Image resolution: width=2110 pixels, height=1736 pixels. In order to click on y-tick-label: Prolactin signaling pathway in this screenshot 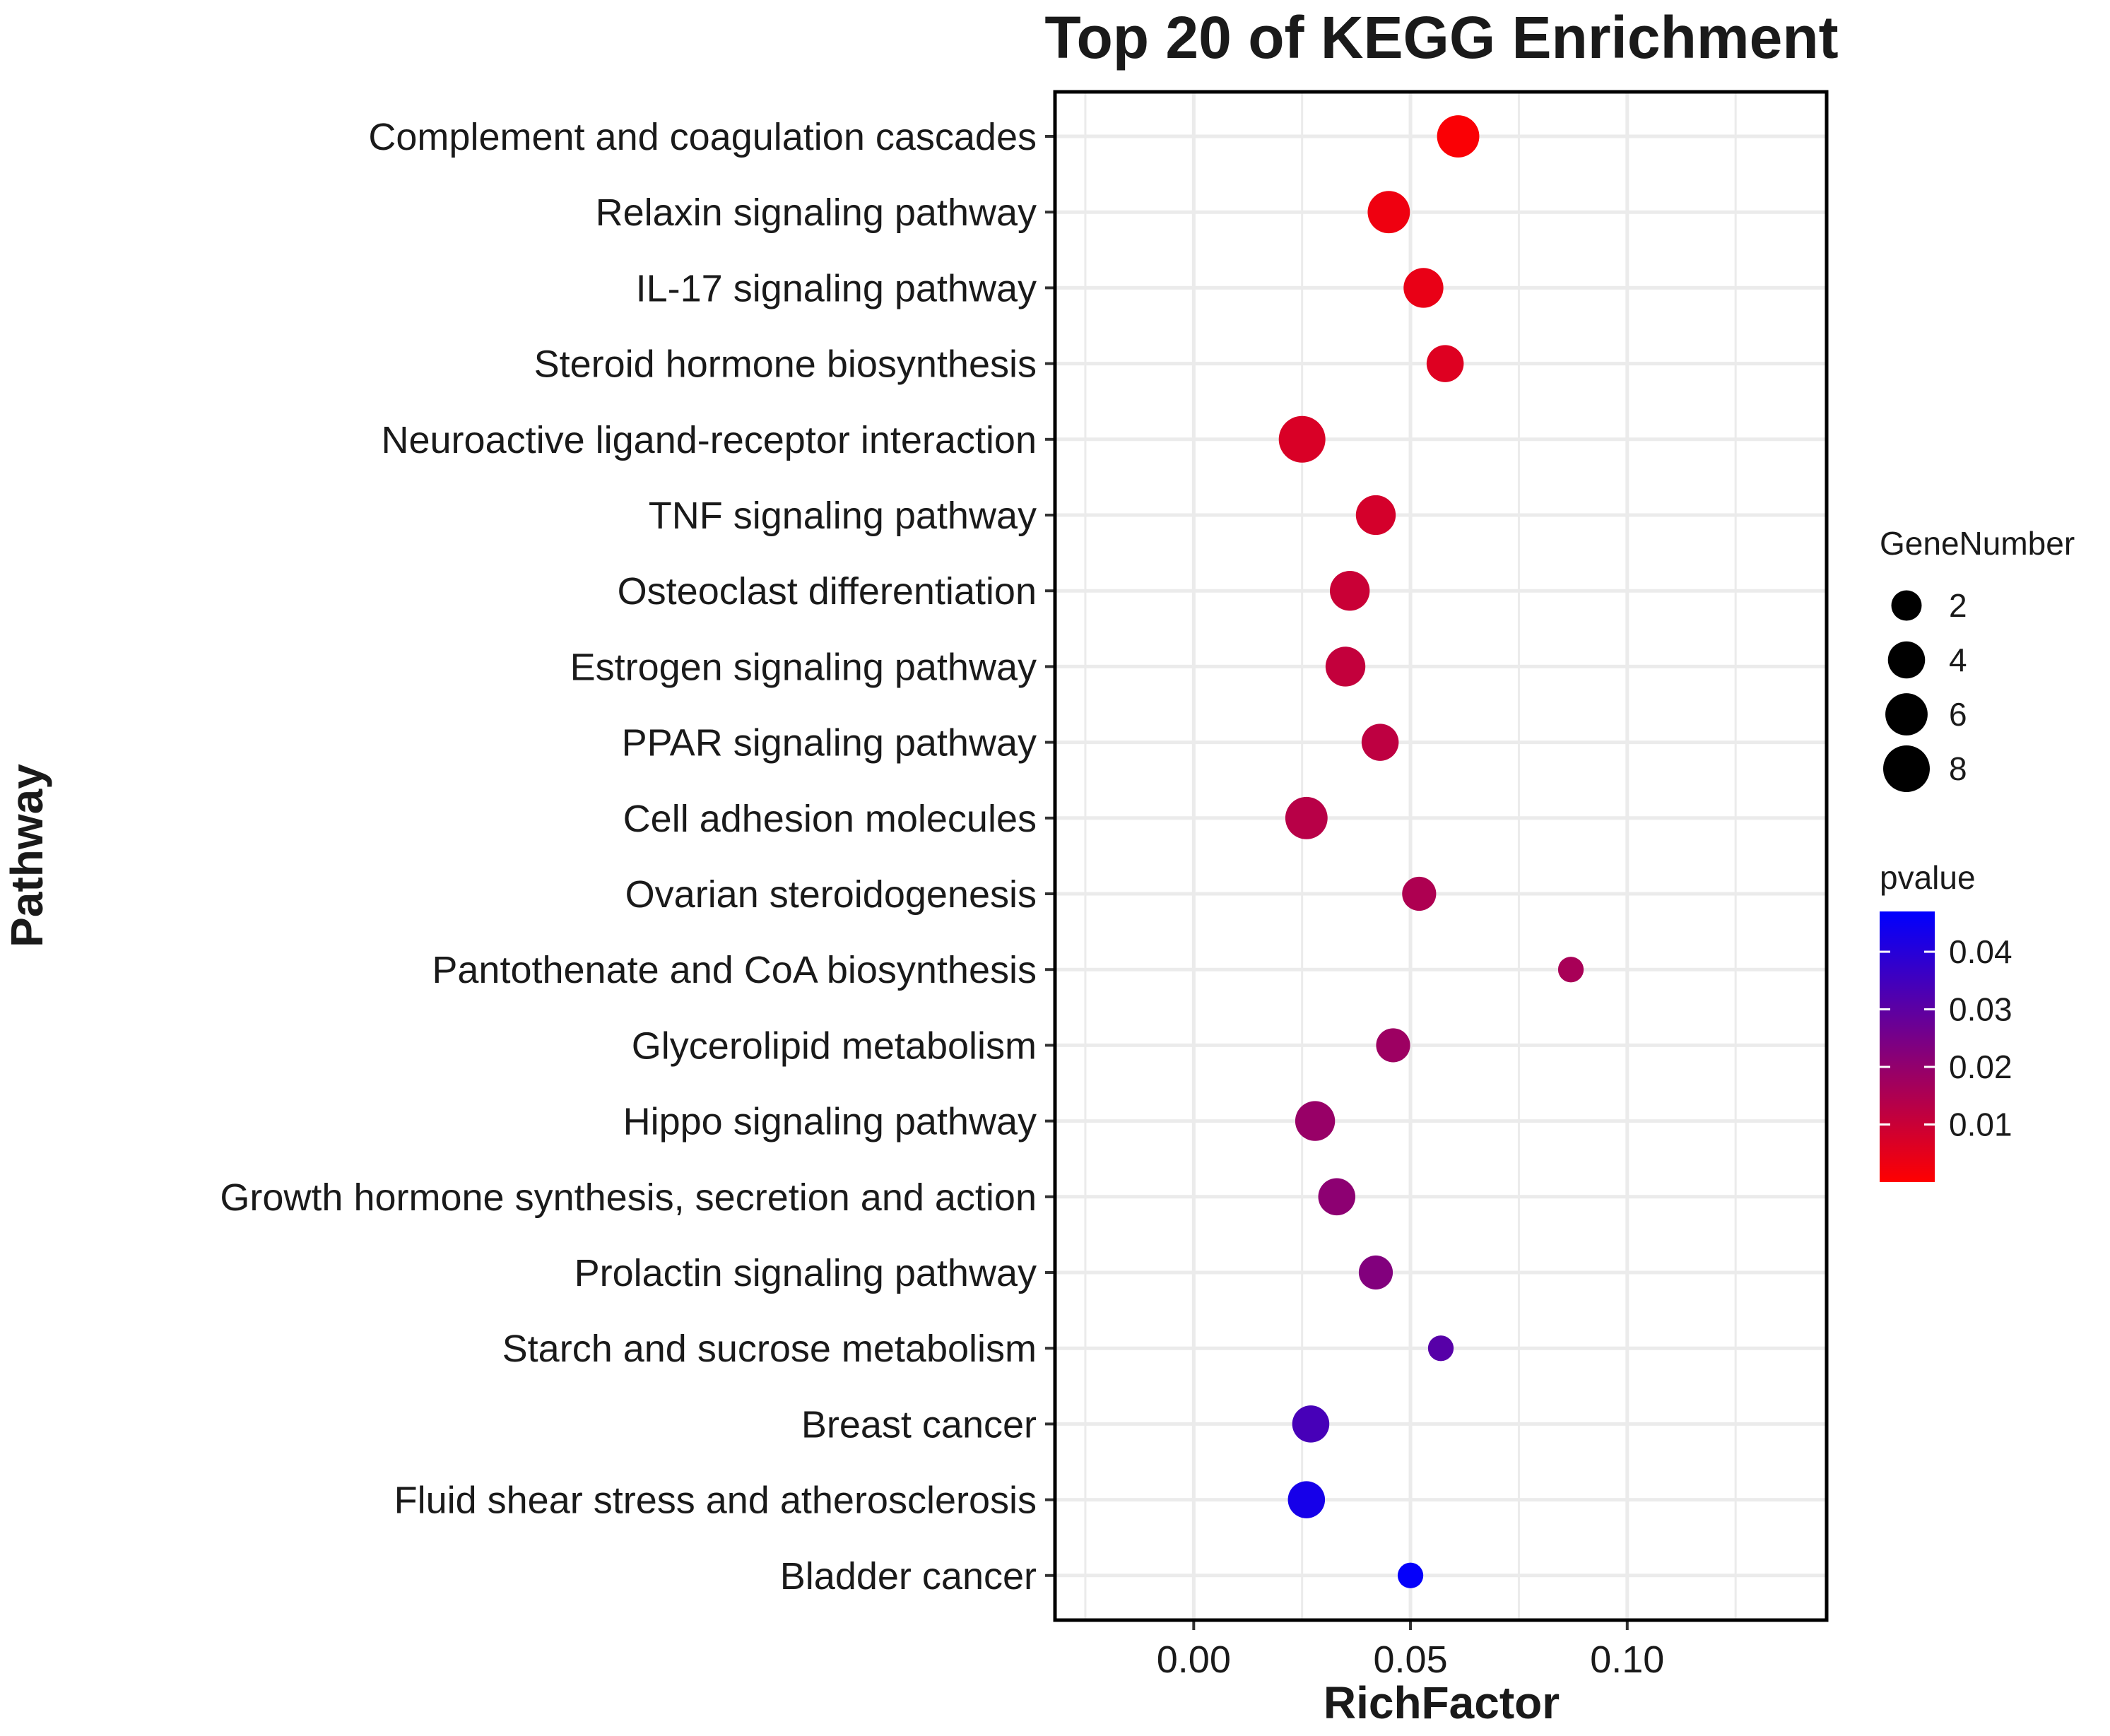, I will do `click(805, 1273)`.